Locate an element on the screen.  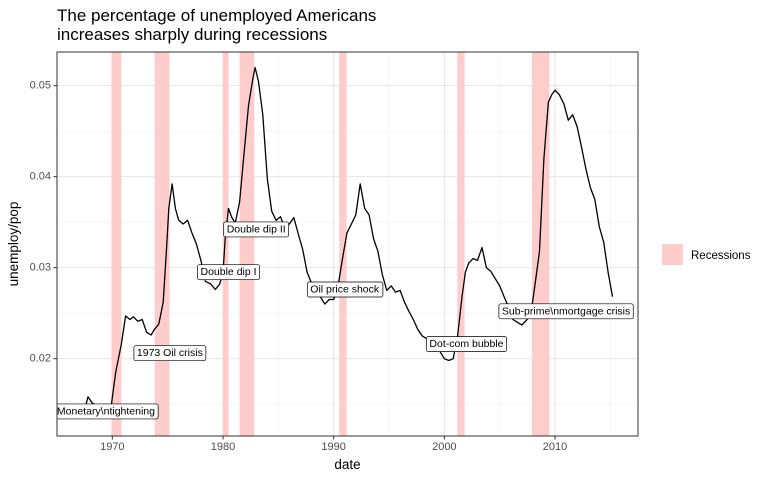
annotation-label: Dot-com bubble is located at coordinates (466, 344).